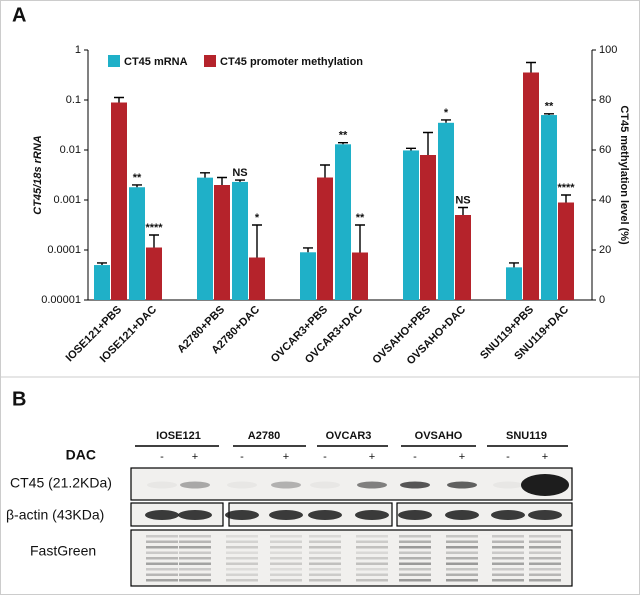 This screenshot has height=595, width=640. Describe the element at coordinates (566, 188) in the screenshot. I see `significance-label: ****` at that location.